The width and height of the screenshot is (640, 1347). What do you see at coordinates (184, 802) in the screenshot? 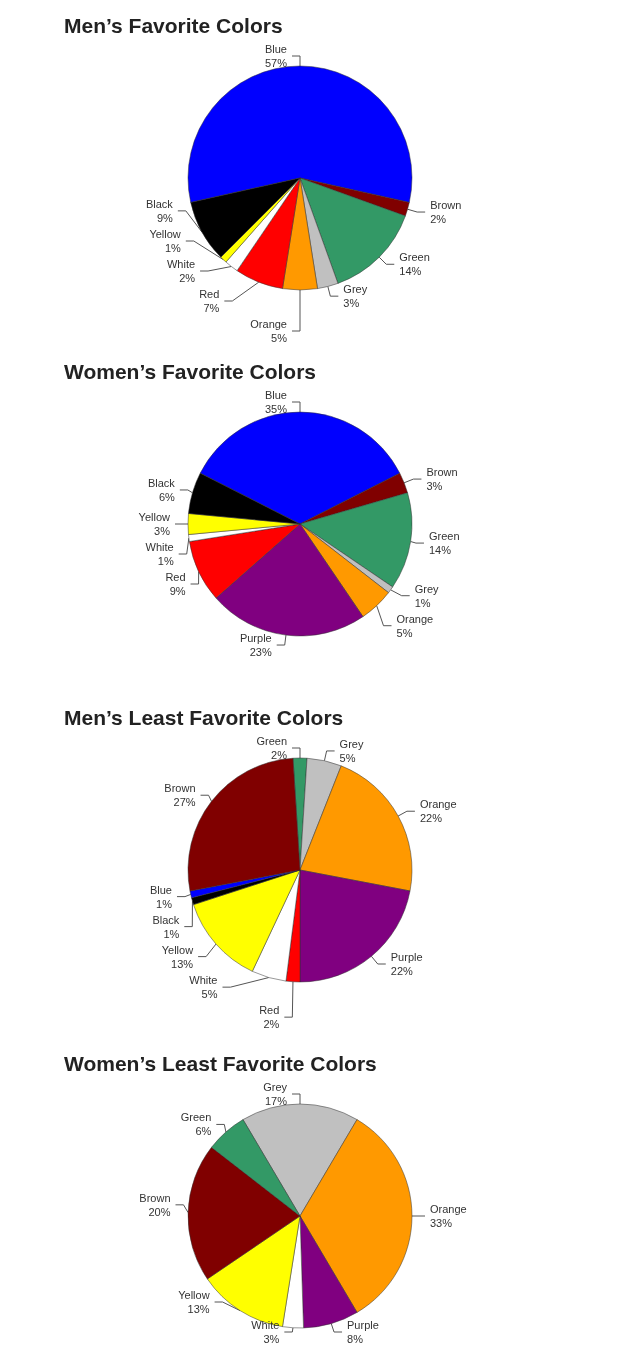
I see `data-label: 27%` at bounding box center [184, 802].